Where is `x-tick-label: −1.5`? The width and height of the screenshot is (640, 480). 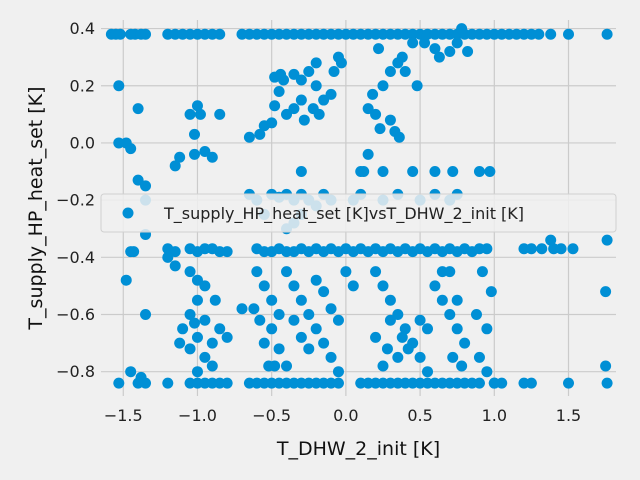
x-tick-label: −1.5 is located at coordinates (123, 415).